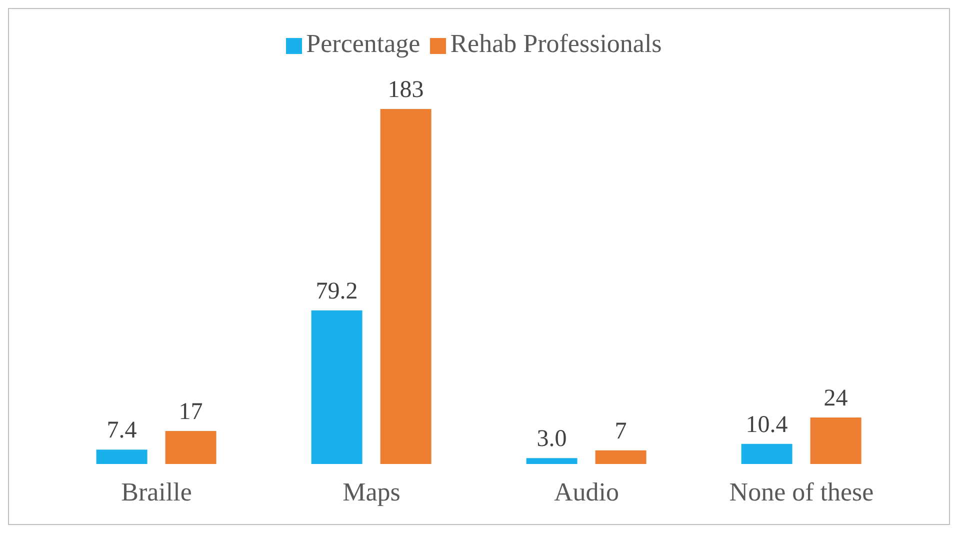 The image size is (957, 533). I want to click on x-tick-label: Audio, so click(586, 491).